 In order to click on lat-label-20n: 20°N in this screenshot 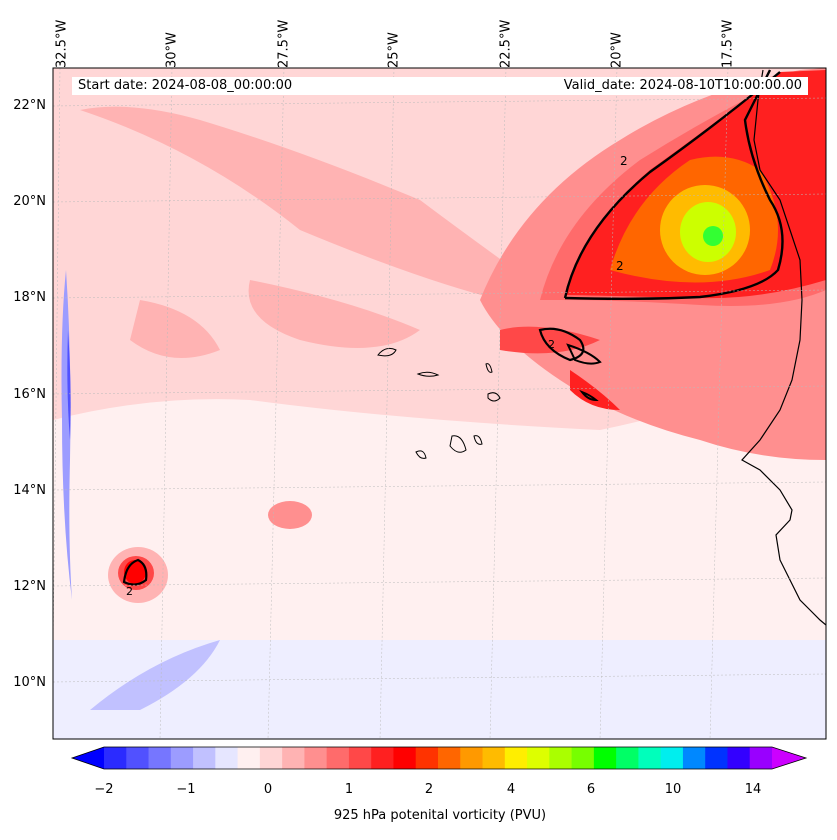, I will do `click(29, 201)`.